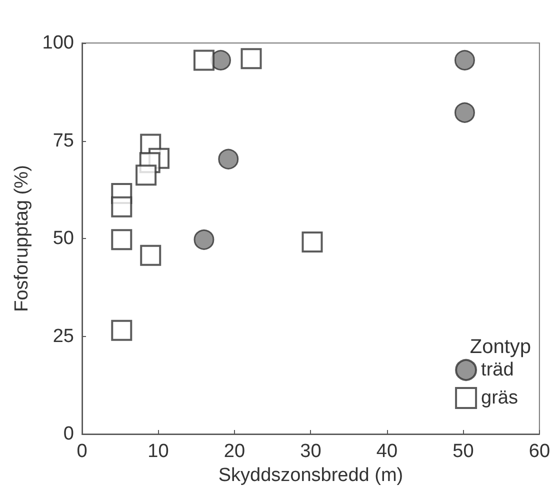  What do you see at coordinates (63, 238) in the screenshot?
I see `y-tick-label: 50` at bounding box center [63, 238].